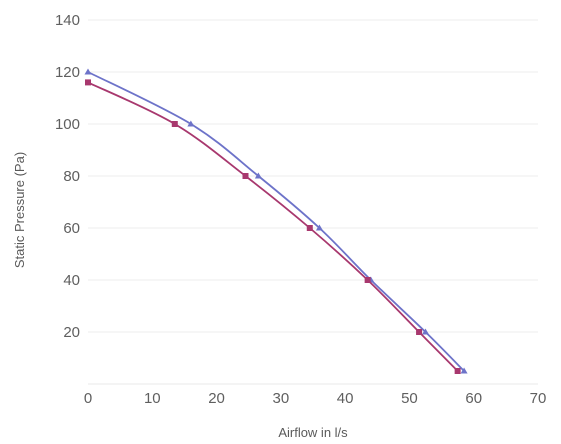  Describe the element at coordinates (71, 176) in the screenshot. I see `y-tick-label: 80` at that location.